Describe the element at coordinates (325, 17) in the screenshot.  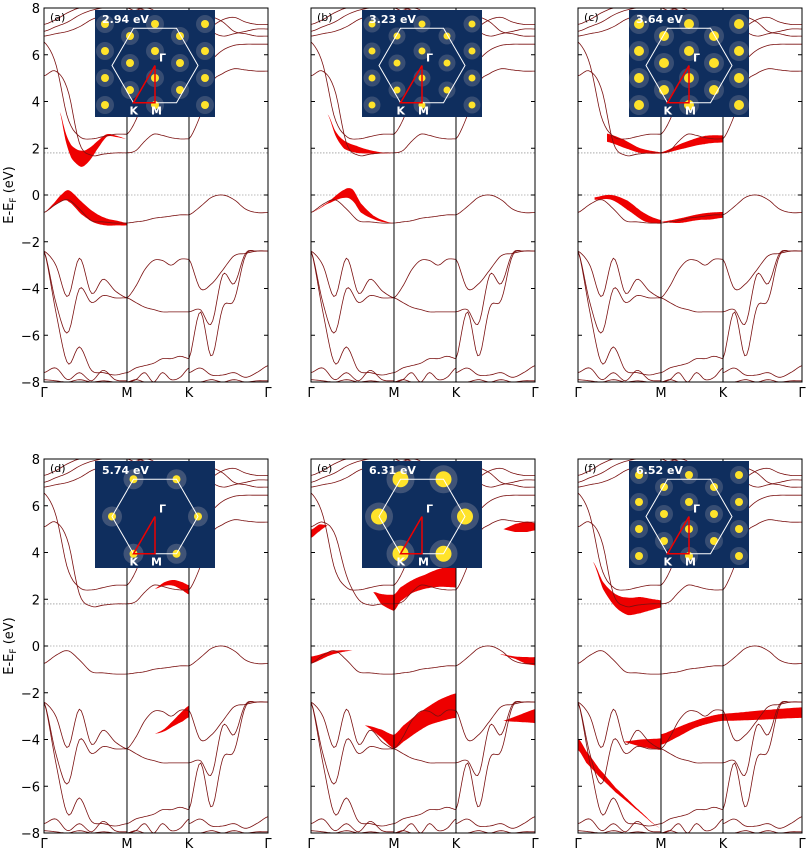
I see `panel-label: (b)` at that location.